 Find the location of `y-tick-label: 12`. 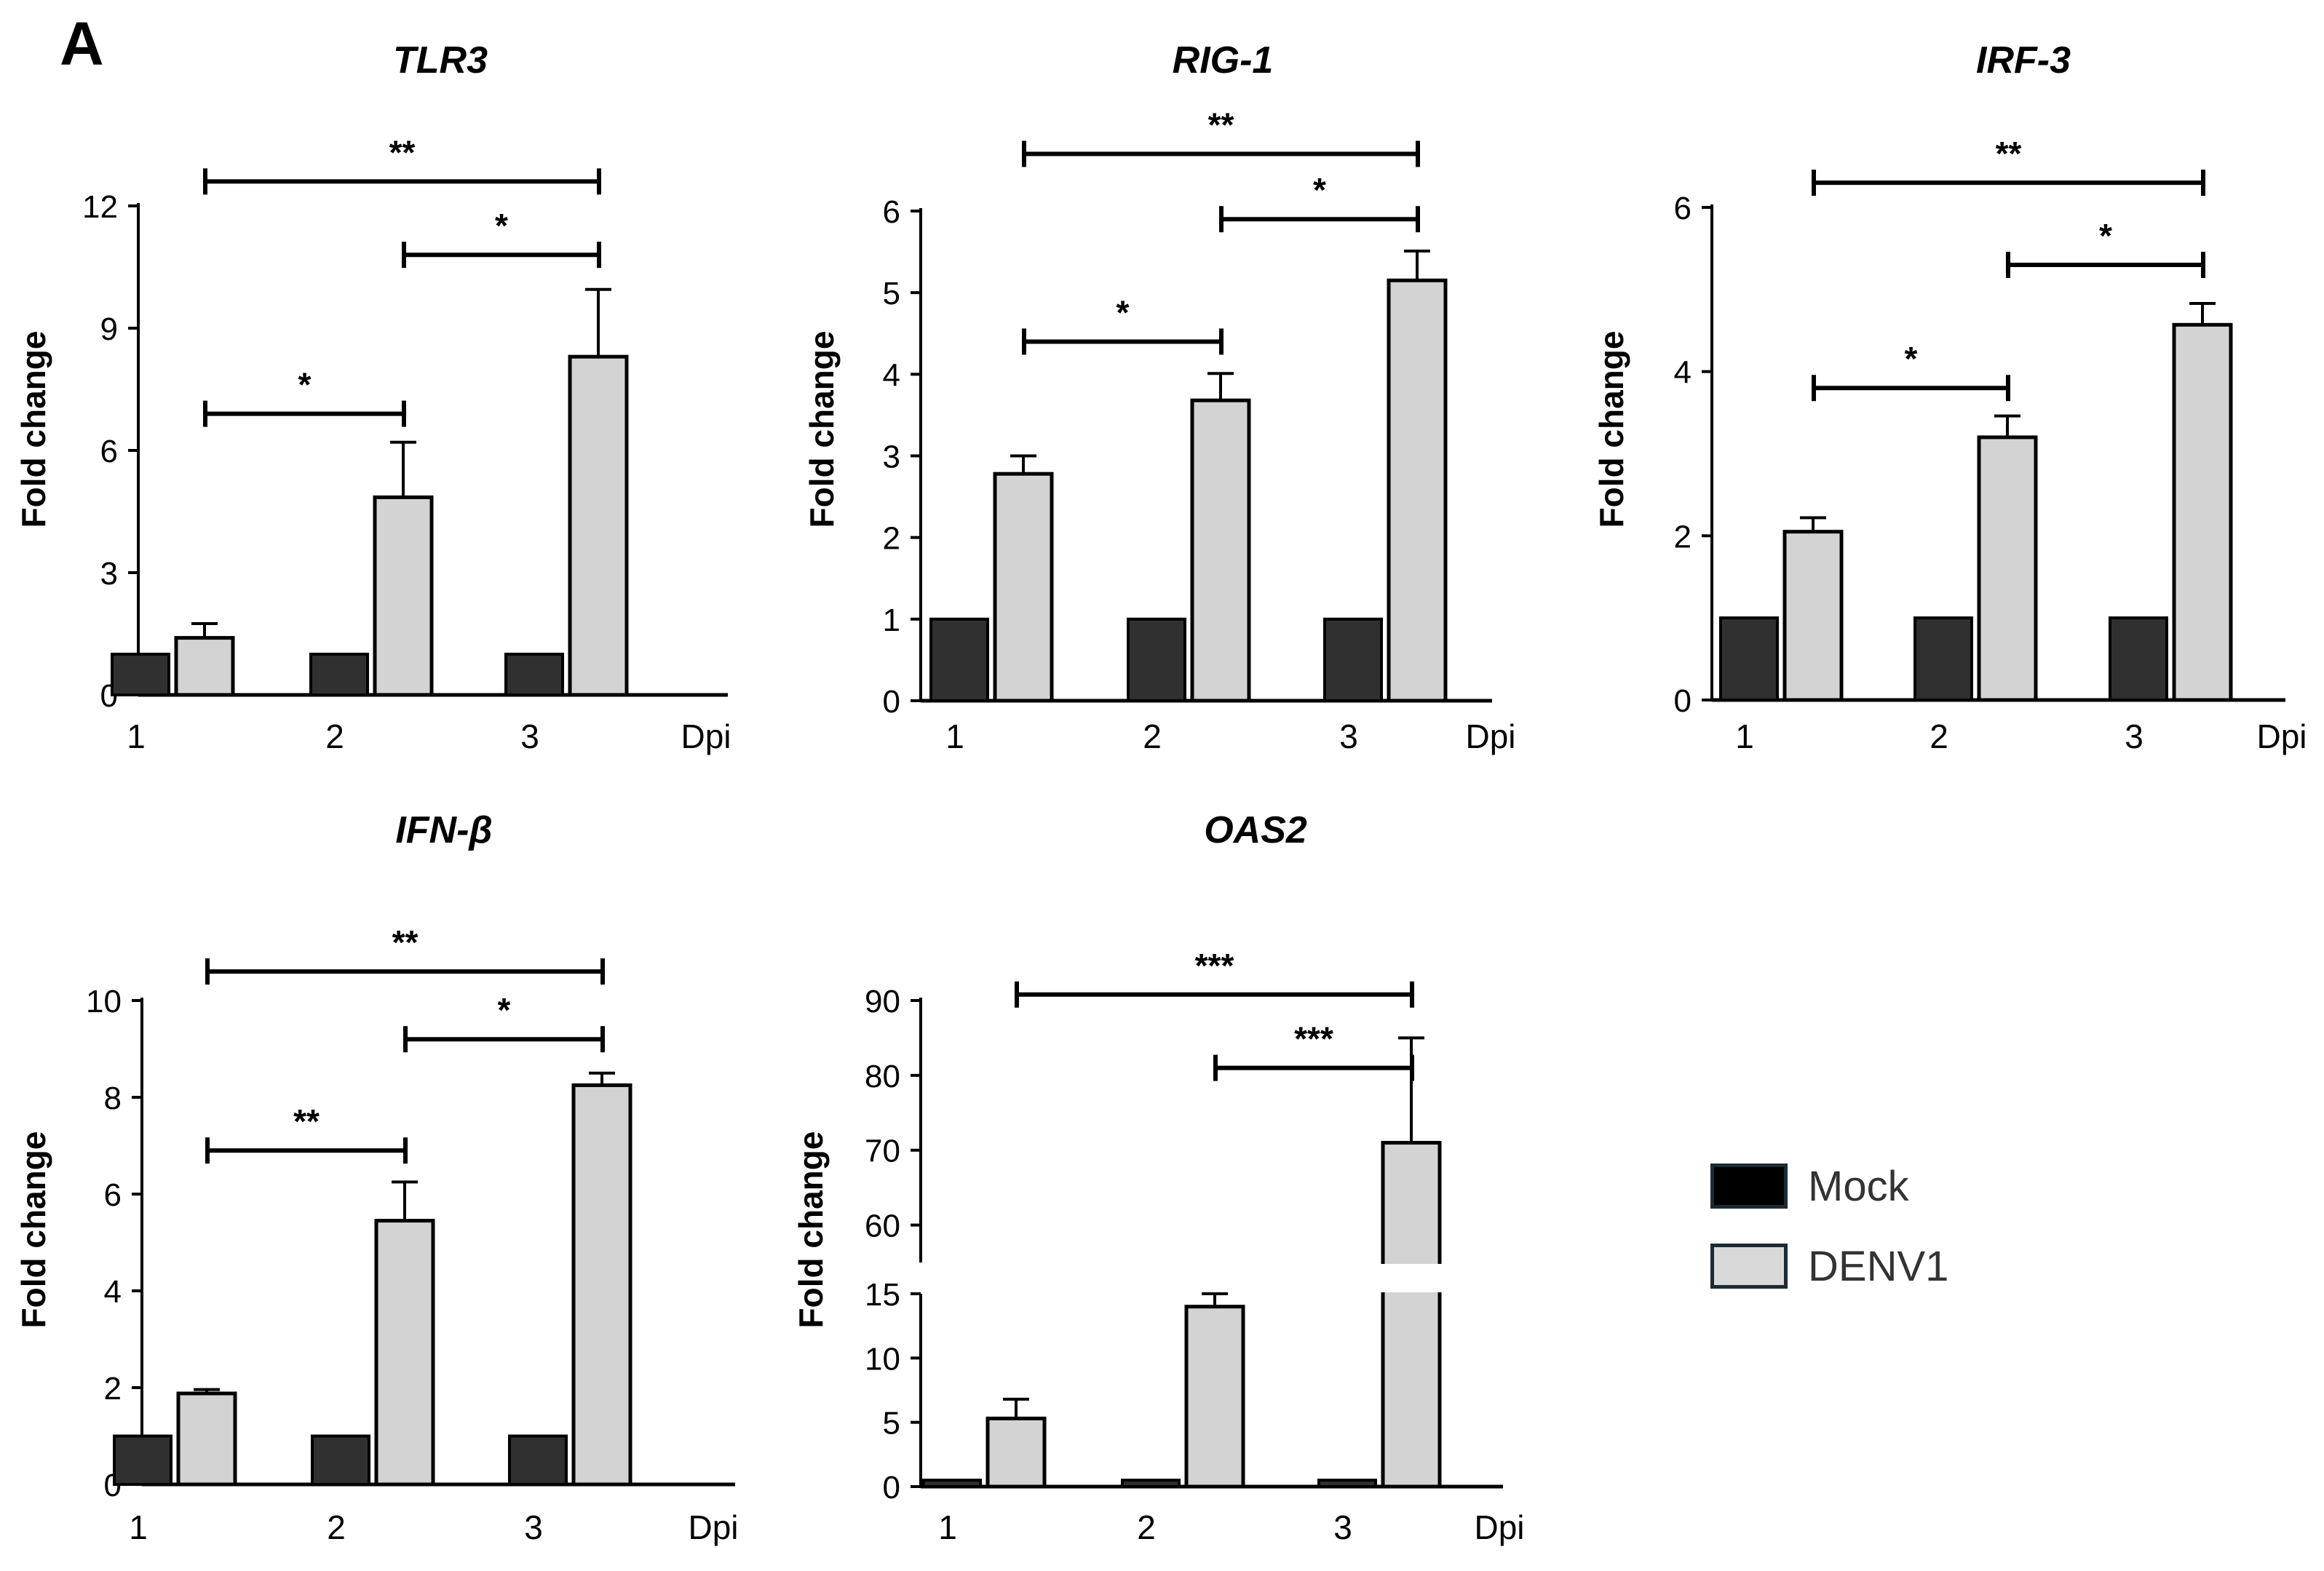

y-tick-label: 12 is located at coordinates (100, 207).